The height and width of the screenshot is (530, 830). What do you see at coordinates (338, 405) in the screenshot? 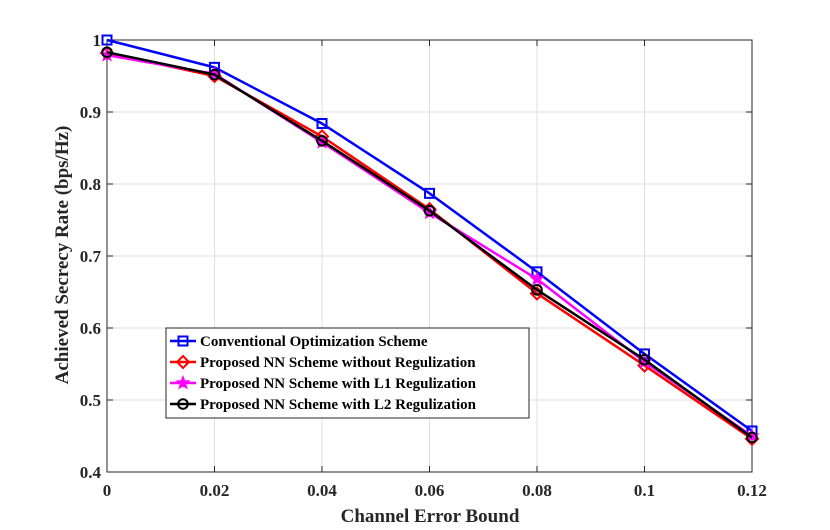
I see `legend-label: Proposed NN Scheme with L2 Regulization` at bounding box center [338, 405].